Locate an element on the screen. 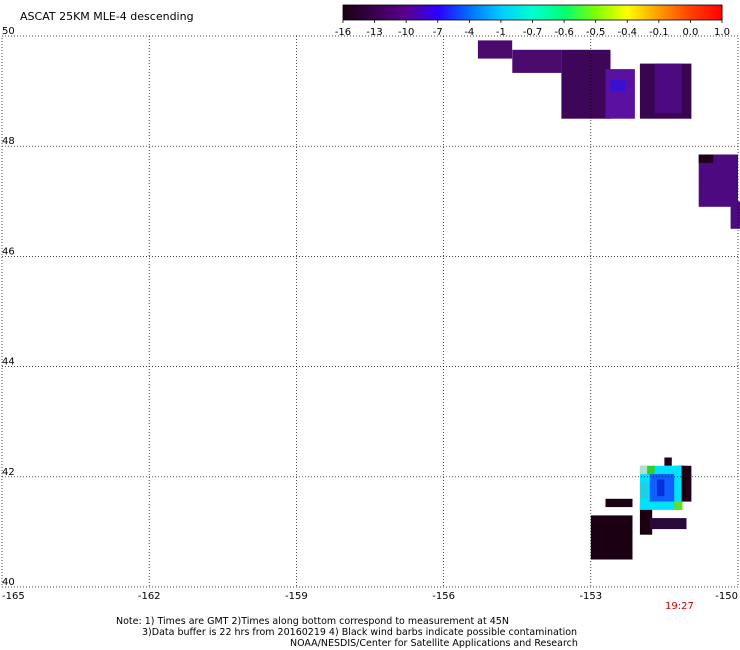 This screenshot has height=650, width=740. colorbar-tick-label: -0.7 is located at coordinates (533, 32).